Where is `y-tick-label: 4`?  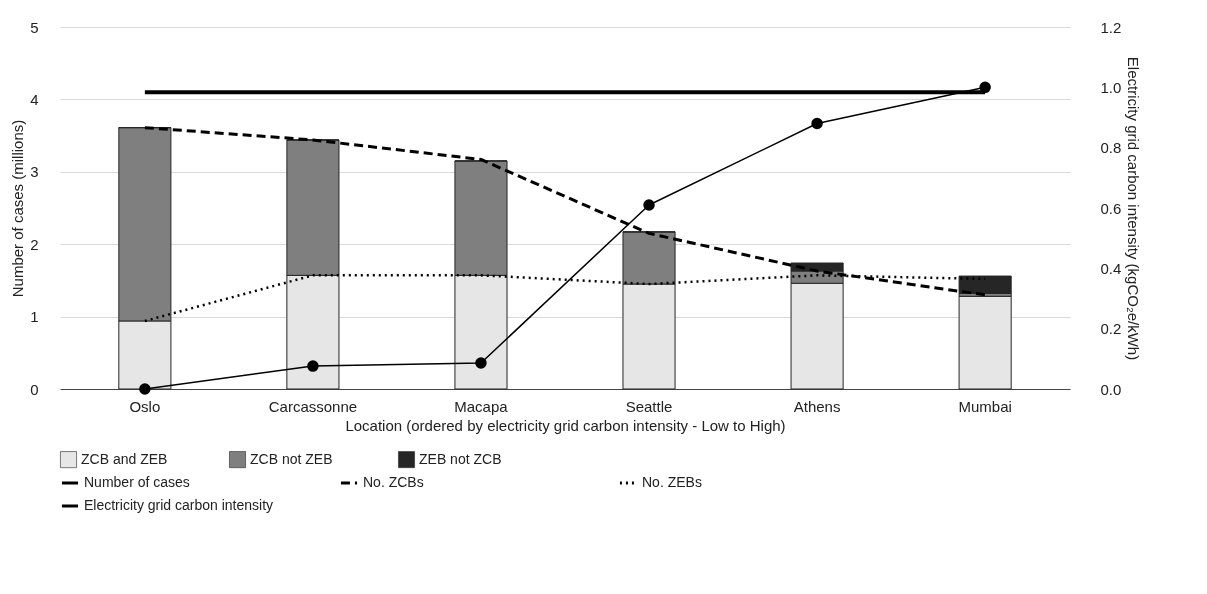
y-tick-label: 4 is located at coordinates (34, 99).